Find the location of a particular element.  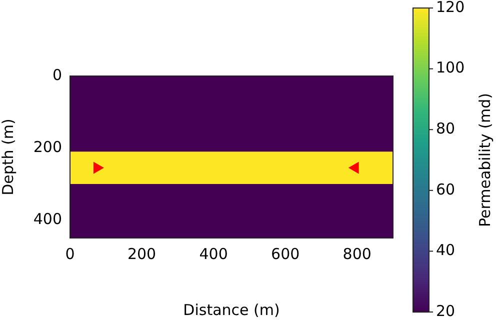

y-tick-label: 200 is located at coordinates (47, 147).